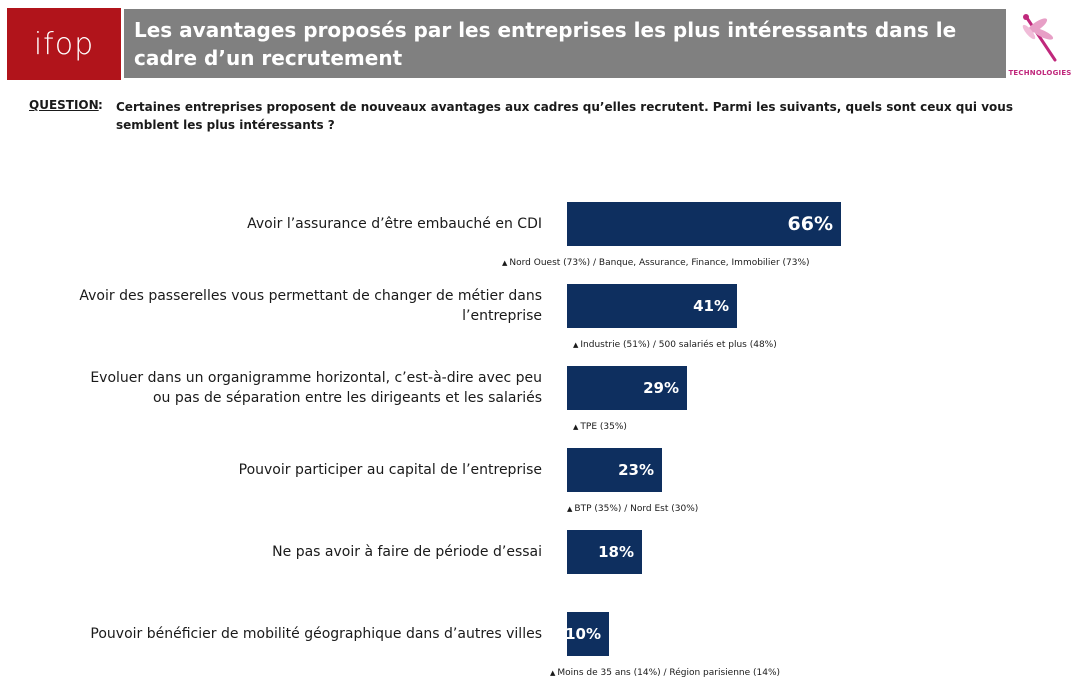  What do you see at coordinates (64, 105) in the screenshot?
I see `question-label: QUESTION` at bounding box center [64, 105].